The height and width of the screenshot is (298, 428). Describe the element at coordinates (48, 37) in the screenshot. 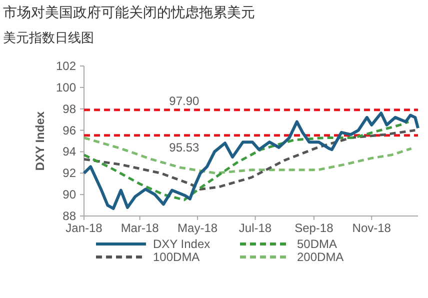

I see `chart-subtitle: 美元指数日线图` at that location.